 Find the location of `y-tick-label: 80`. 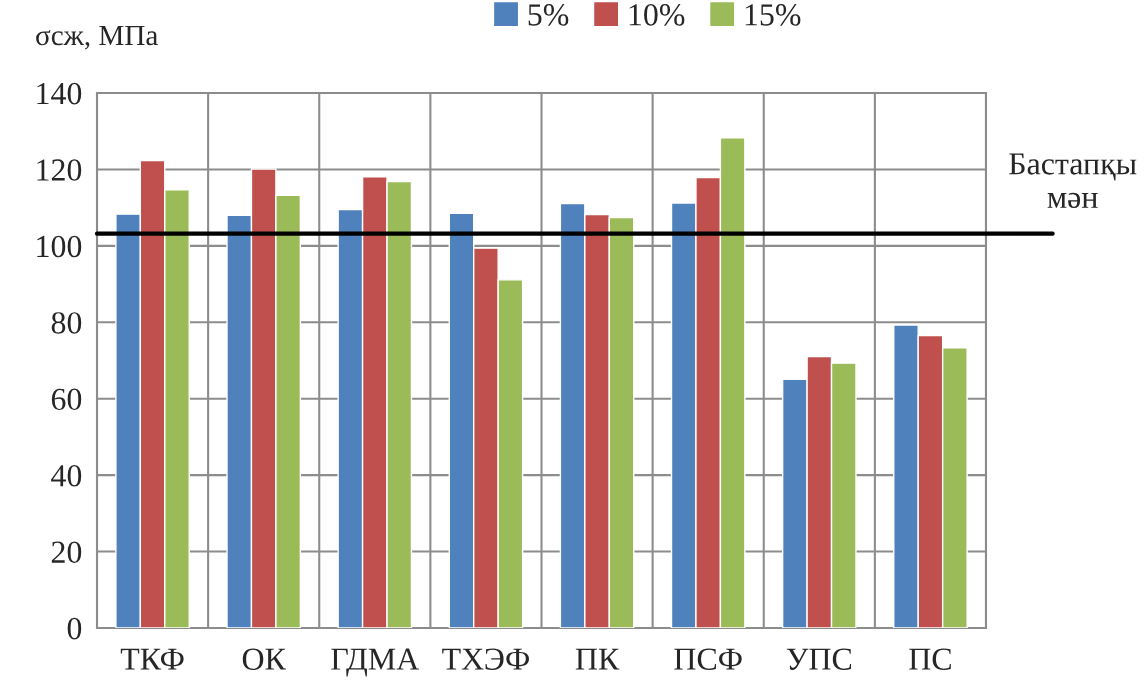

y-tick-label: 80 is located at coordinates (66, 323).